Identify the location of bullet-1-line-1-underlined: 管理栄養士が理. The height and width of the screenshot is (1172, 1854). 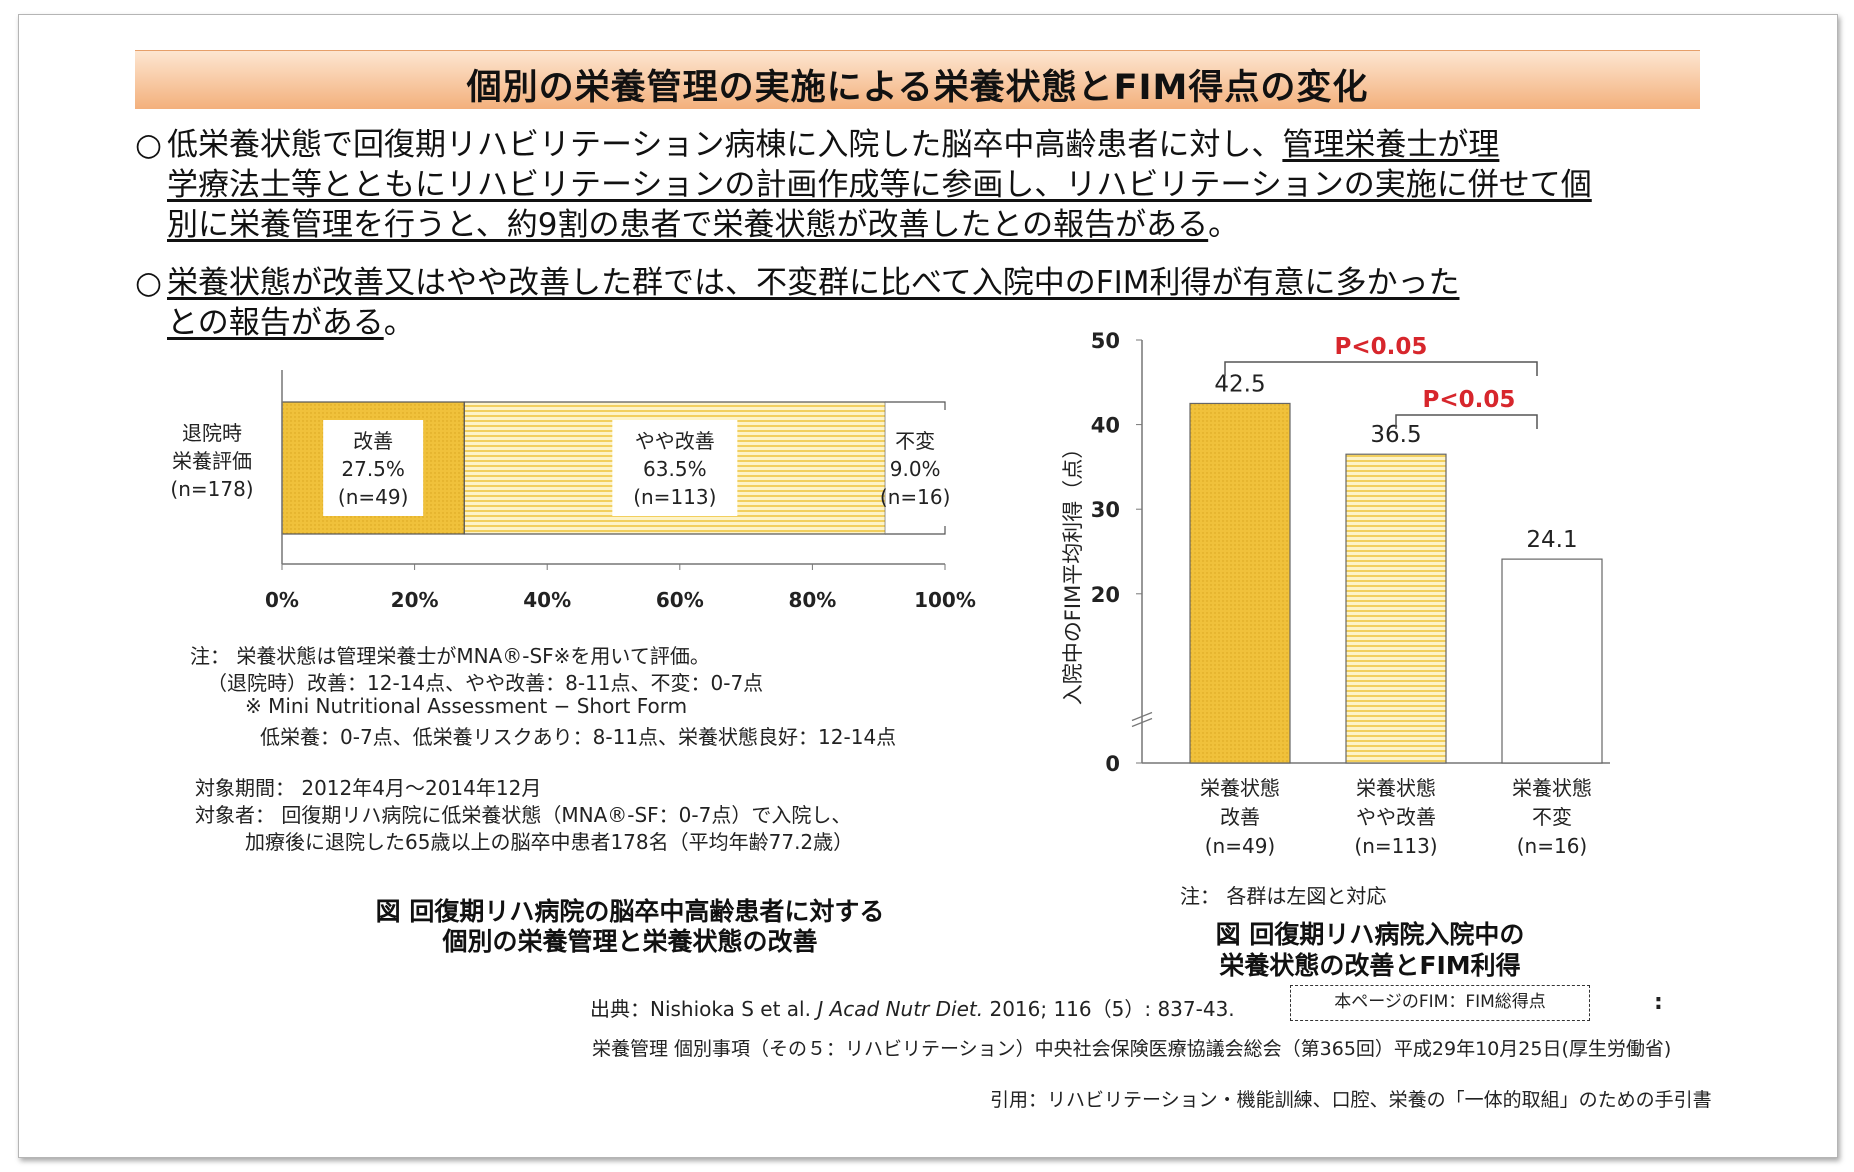
(1391, 145).